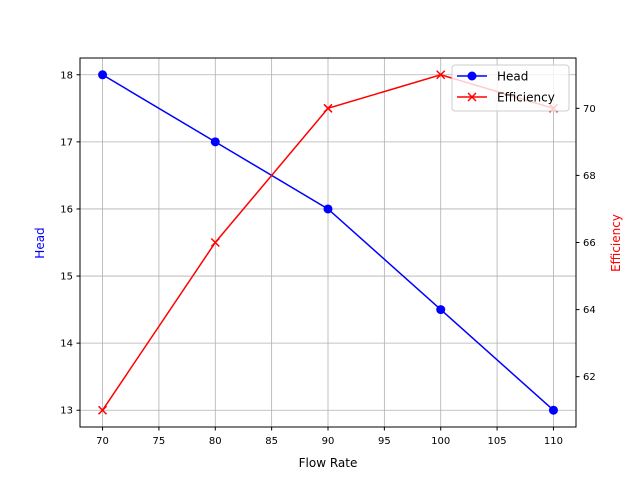  What do you see at coordinates (589, 109) in the screenshot?
I see `y2-tick-label: 70` at bounding box center [589, 109].